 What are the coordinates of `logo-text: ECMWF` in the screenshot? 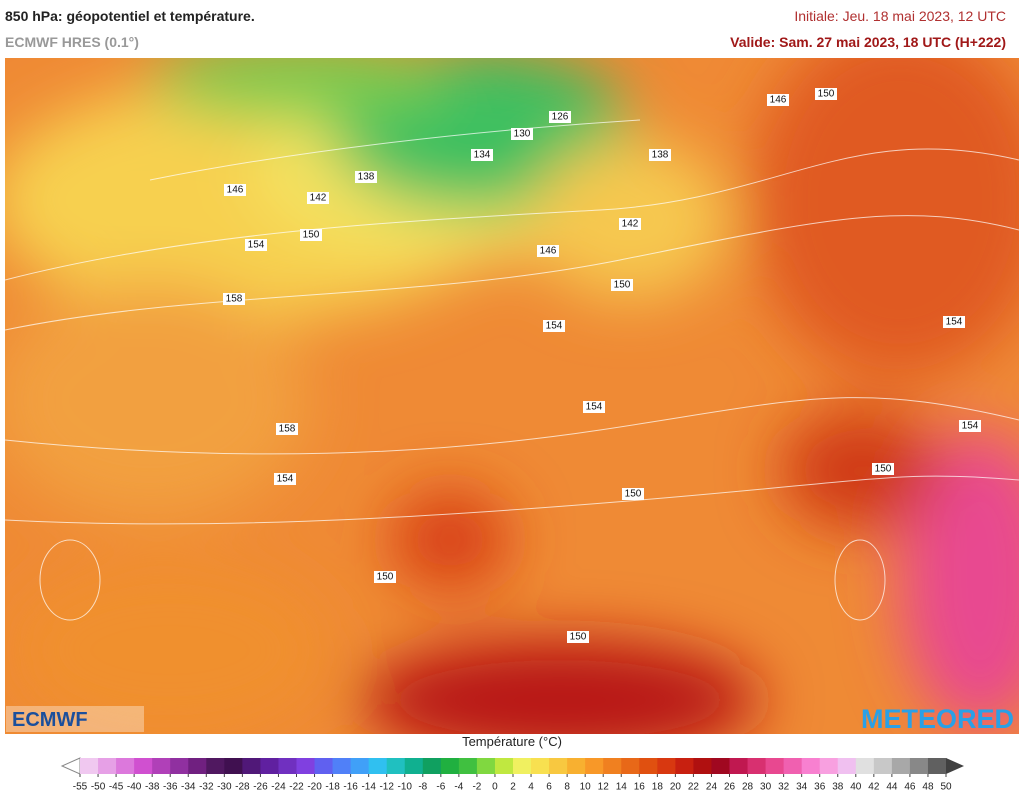 It's located at (50, 720).